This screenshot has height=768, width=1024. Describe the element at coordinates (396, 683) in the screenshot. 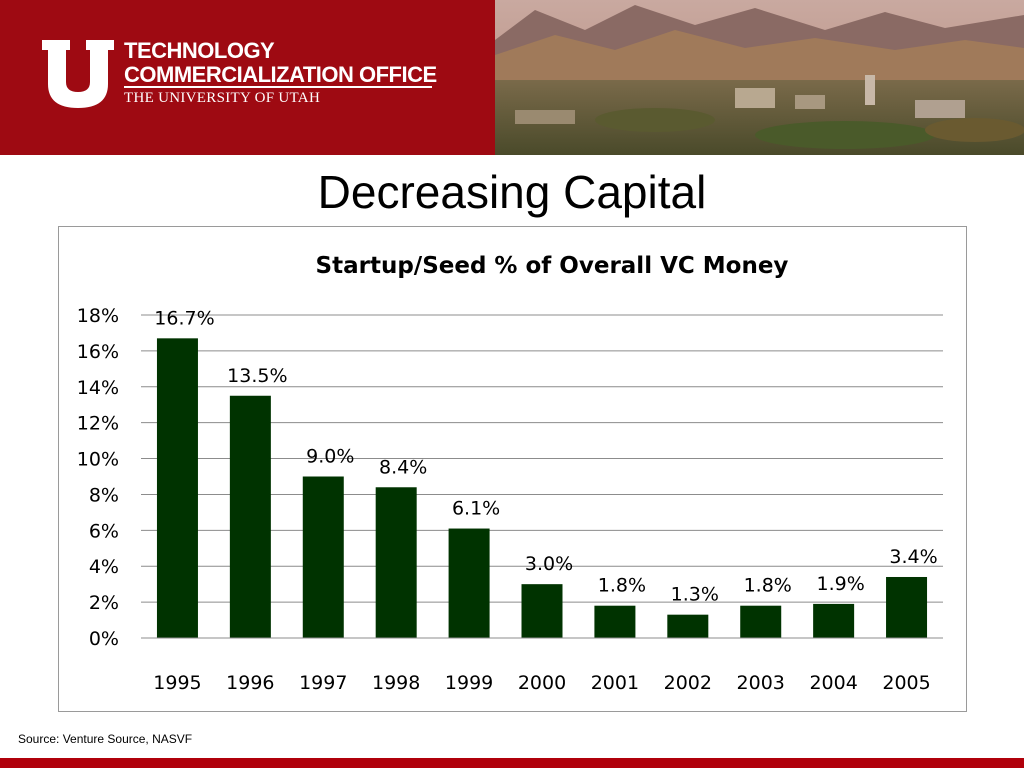

I see `x-tick-label: 1998` at that location.